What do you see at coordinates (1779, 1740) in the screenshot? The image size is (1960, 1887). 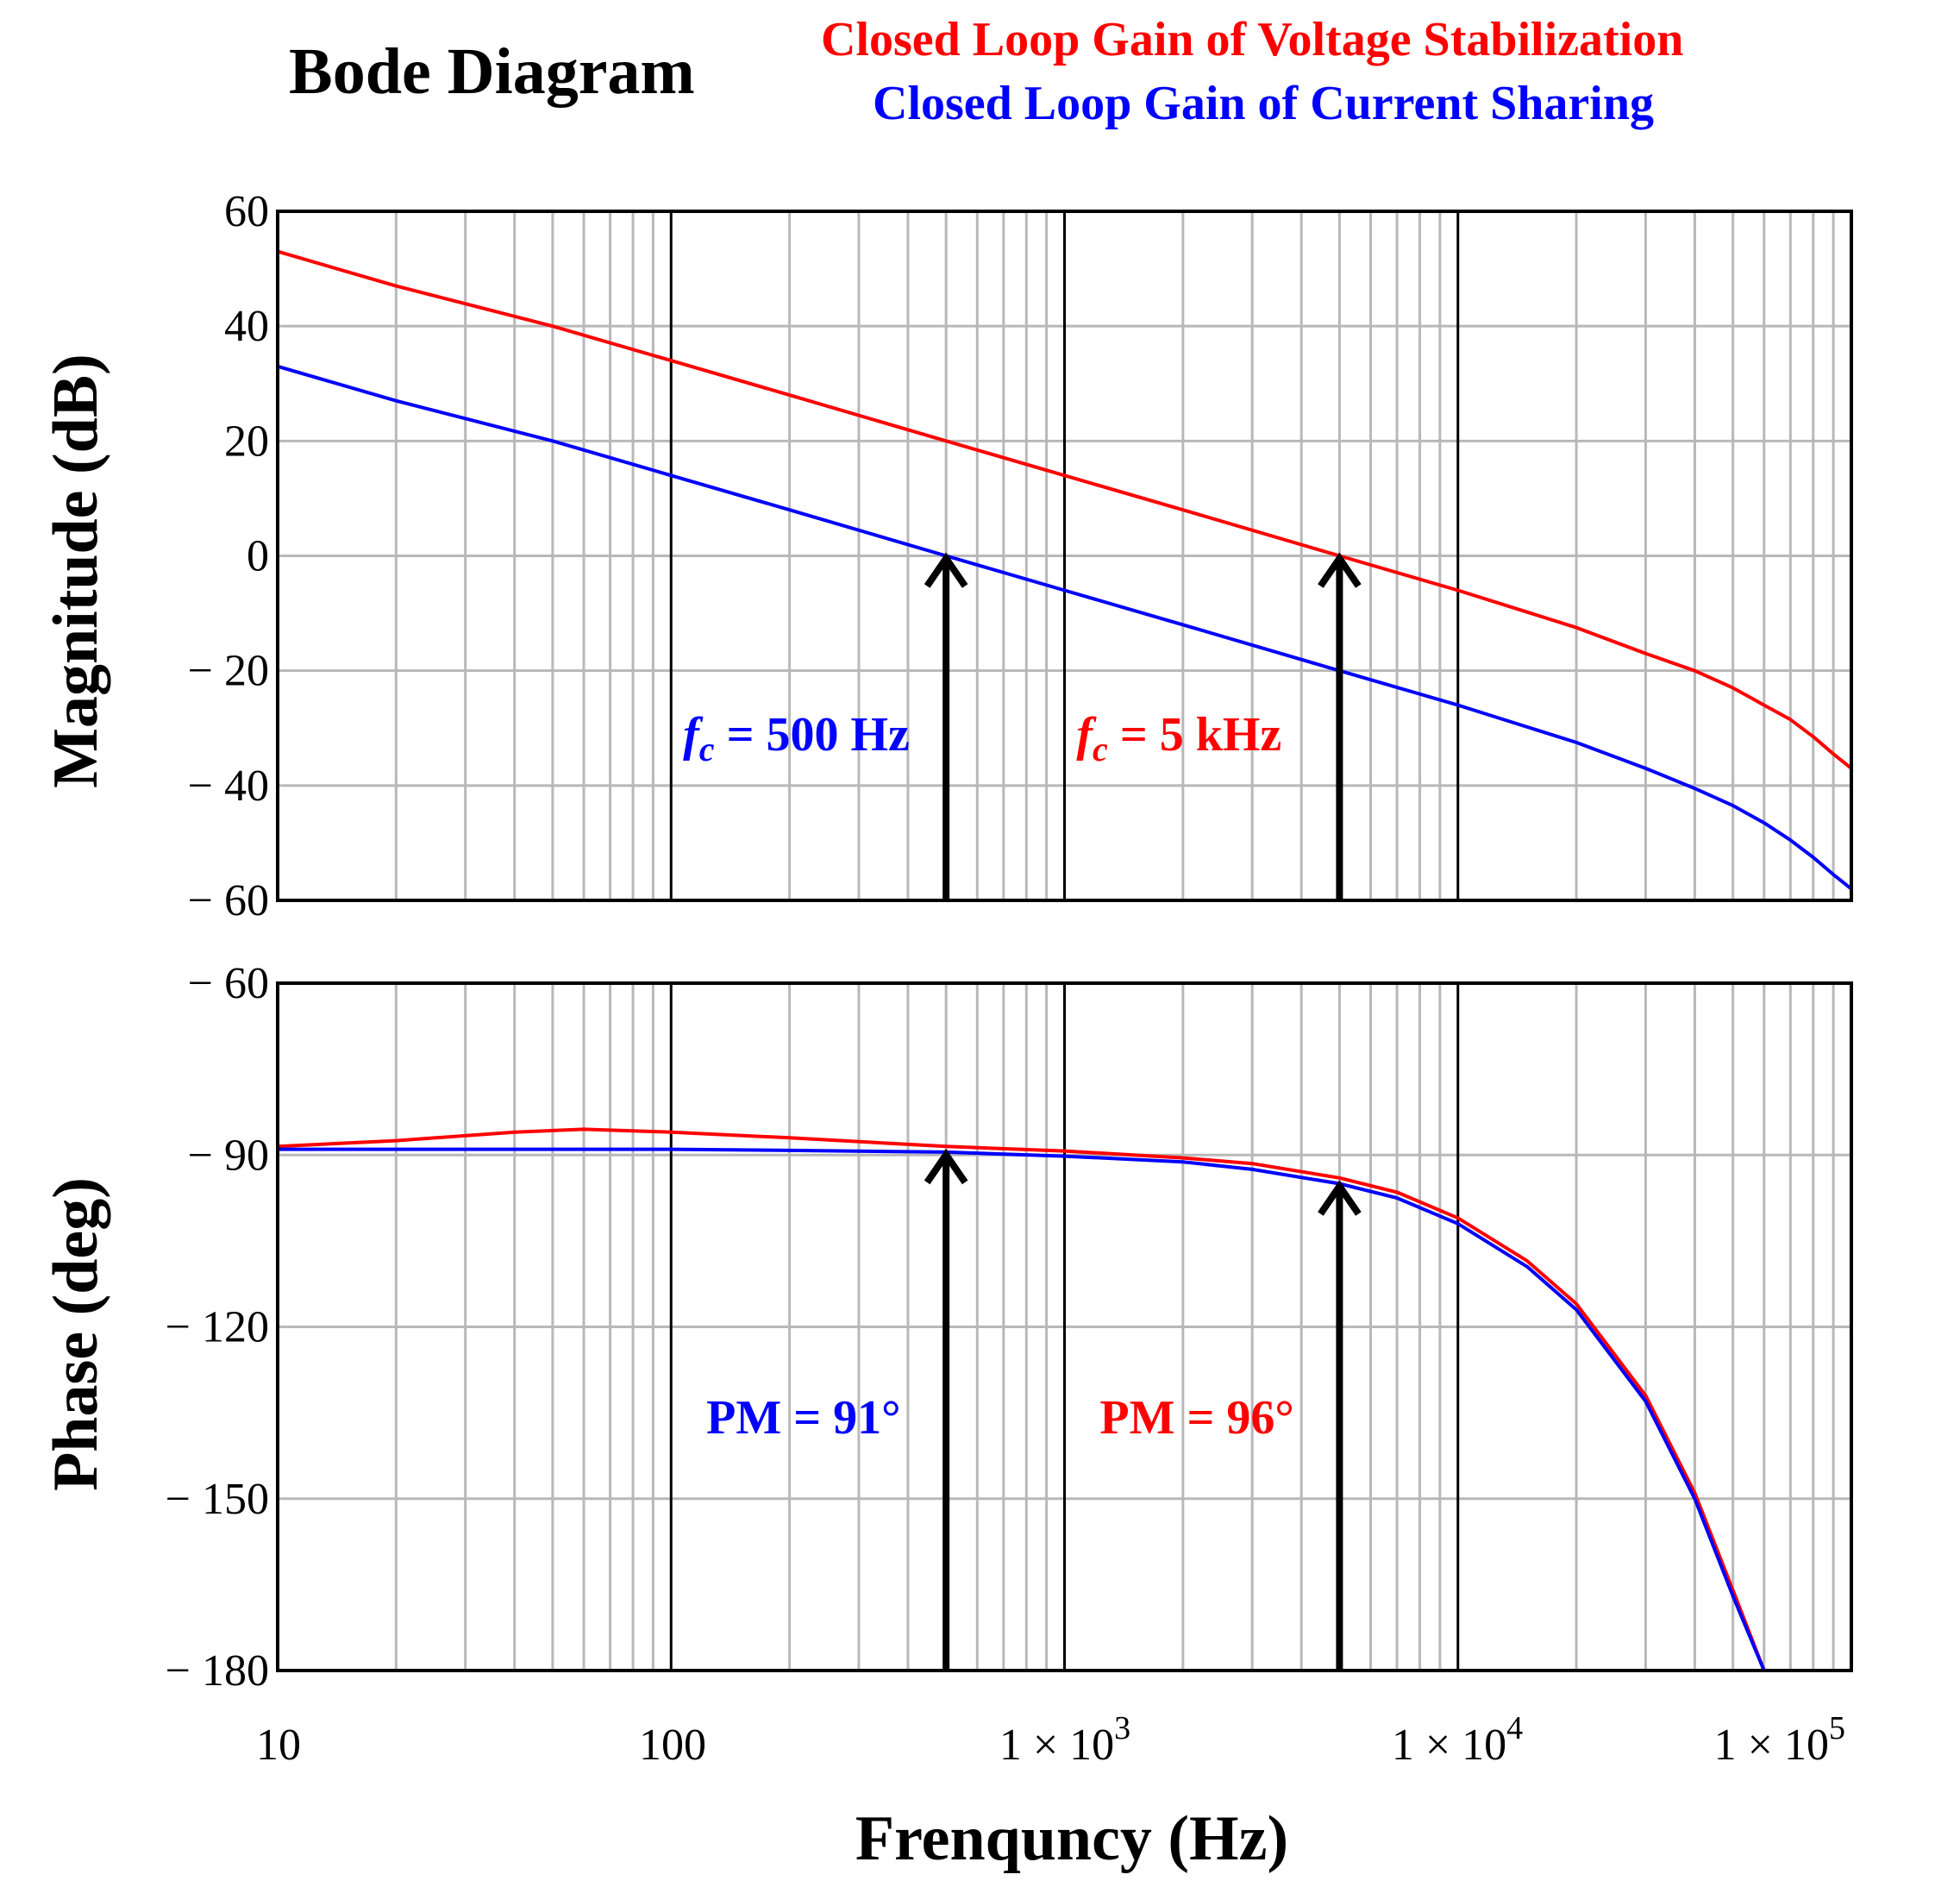 I see `x-tick-label: 1 × 10⁵` at bounding box center [1779, 1740].